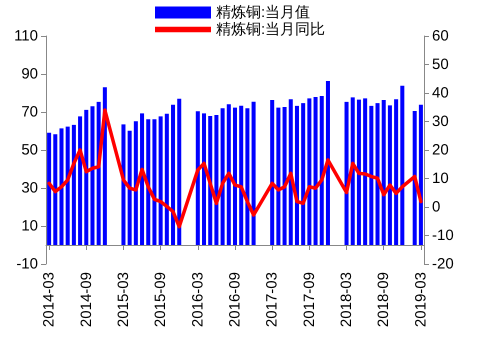 The width and height of the screenshot is (486, 338). What do you see at coordinates (440, 121) in the screenshot?
I see `y2-tick-label: 30` at bounding box center [440, 121].